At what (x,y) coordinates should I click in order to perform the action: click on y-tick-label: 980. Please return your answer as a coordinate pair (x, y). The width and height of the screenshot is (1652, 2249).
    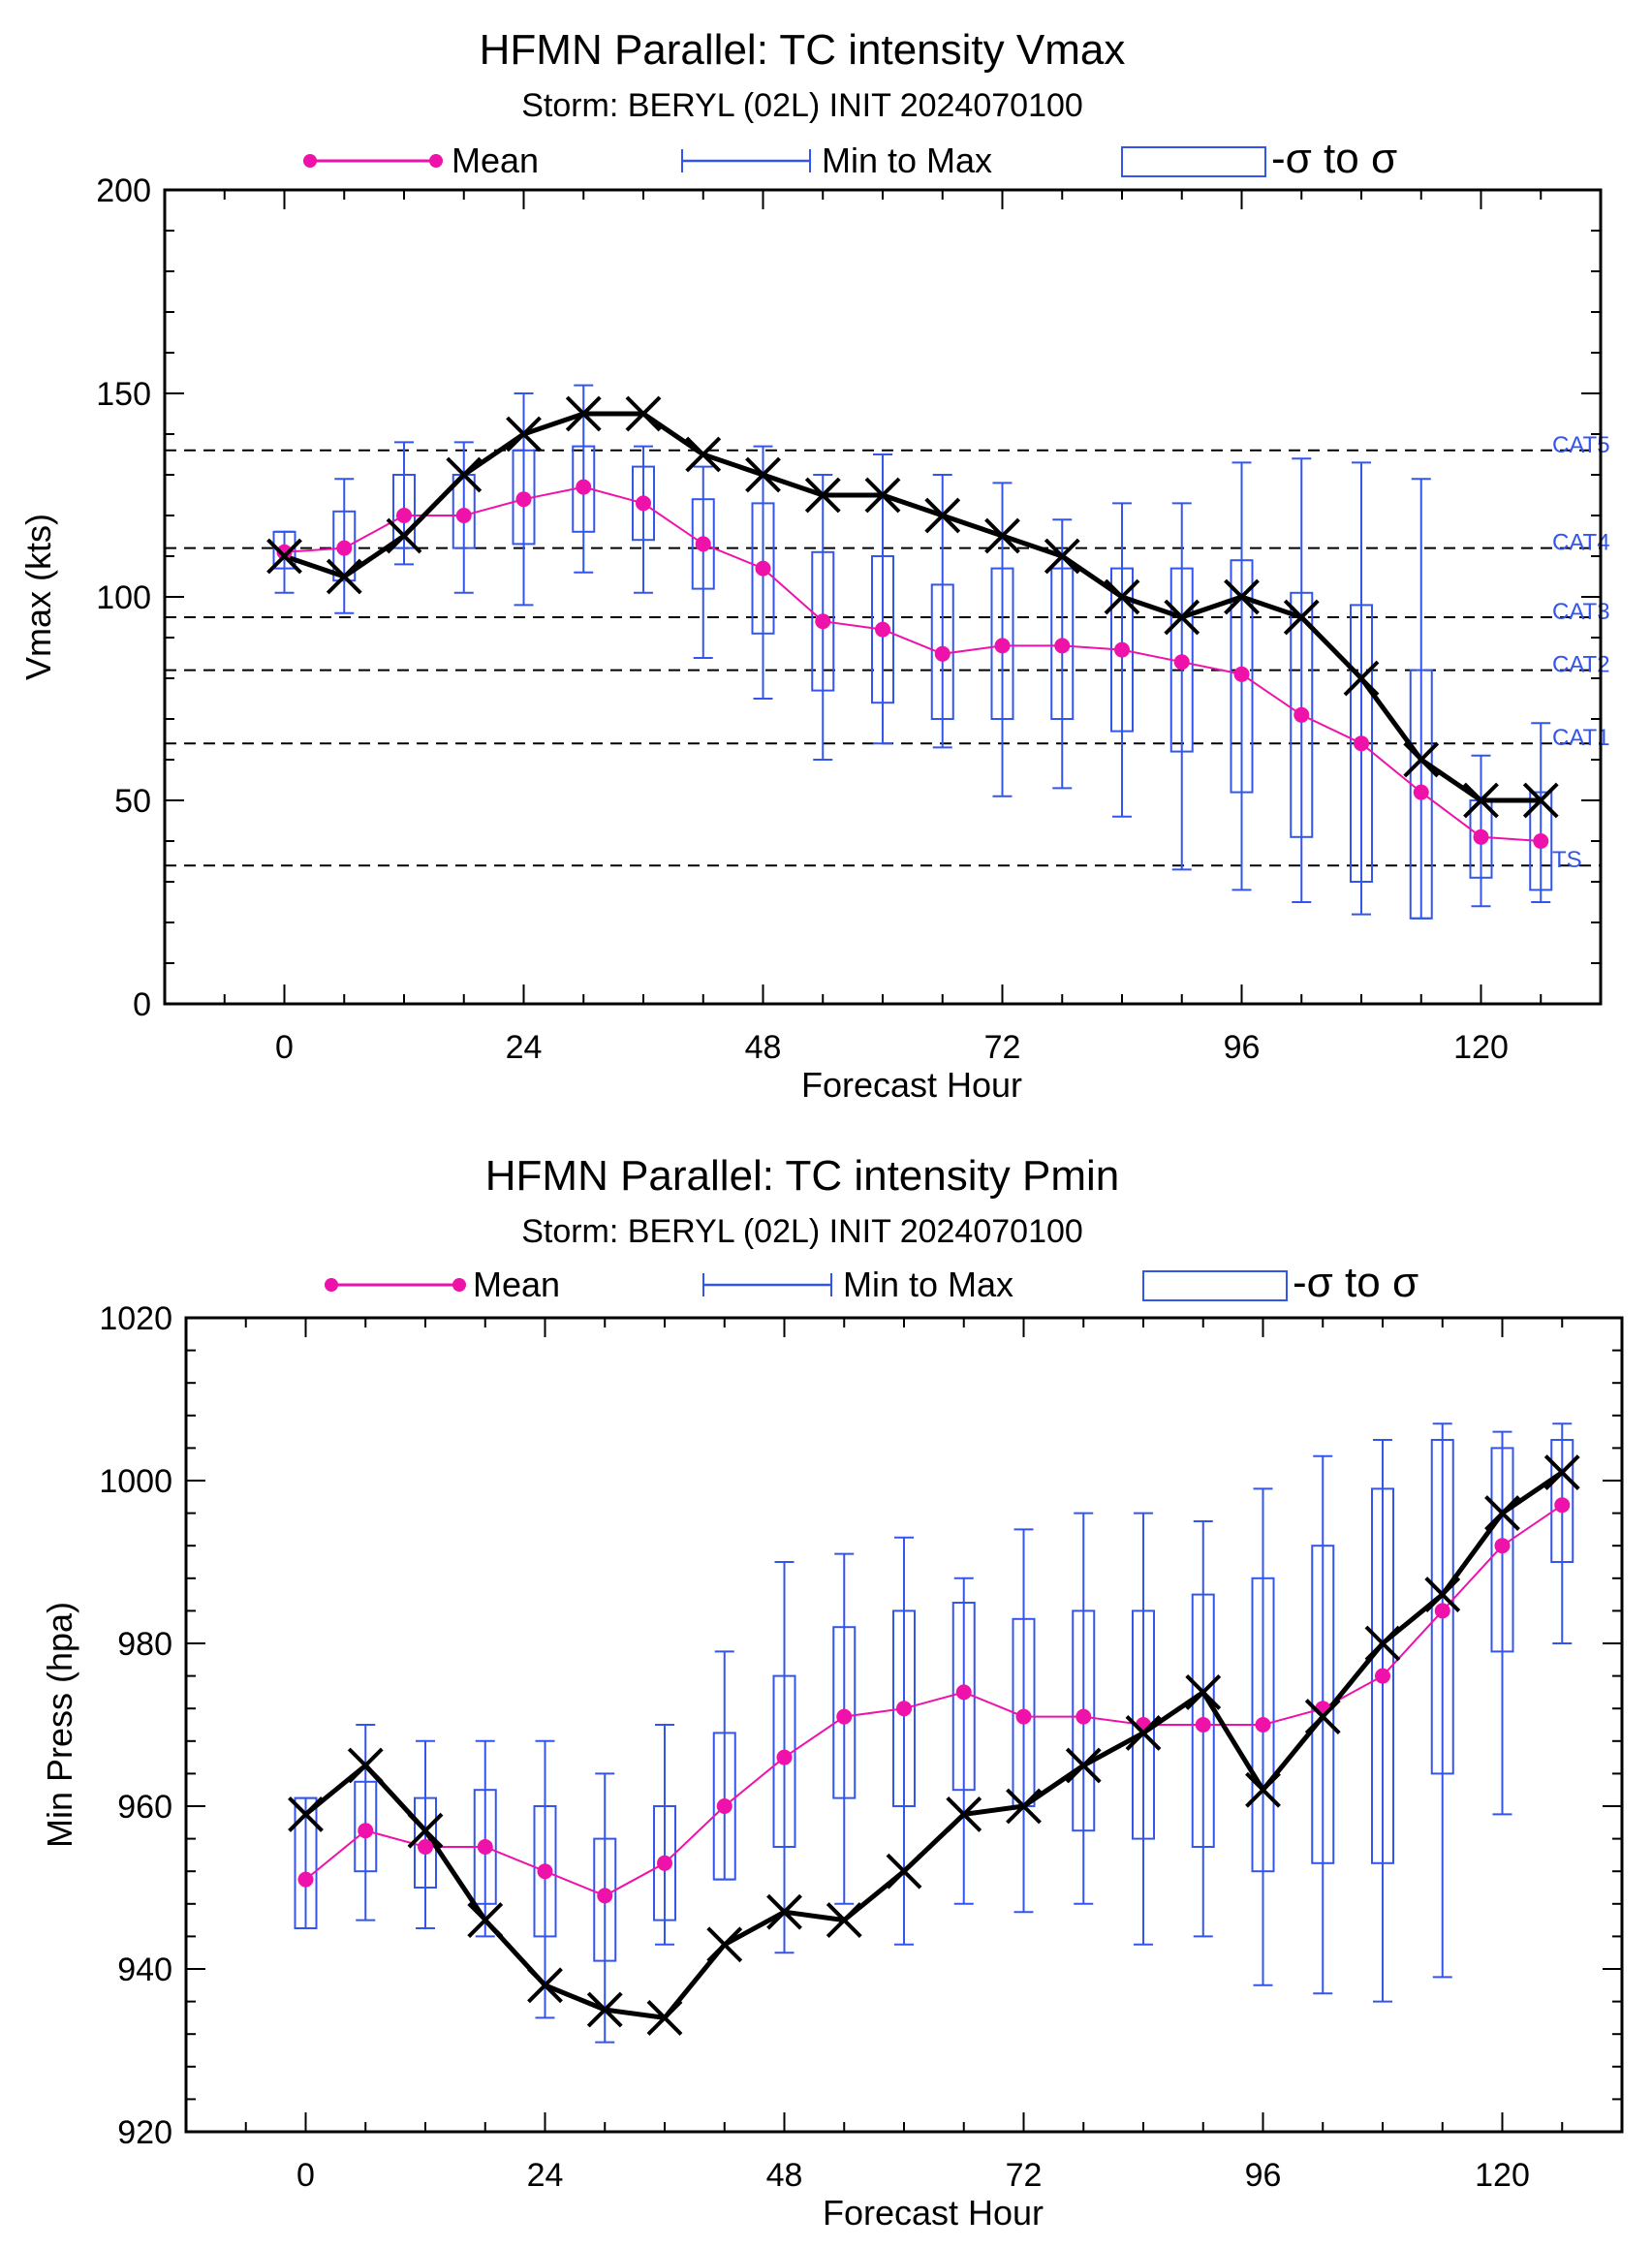
    Looking at the image, I should click on (144, 1645).